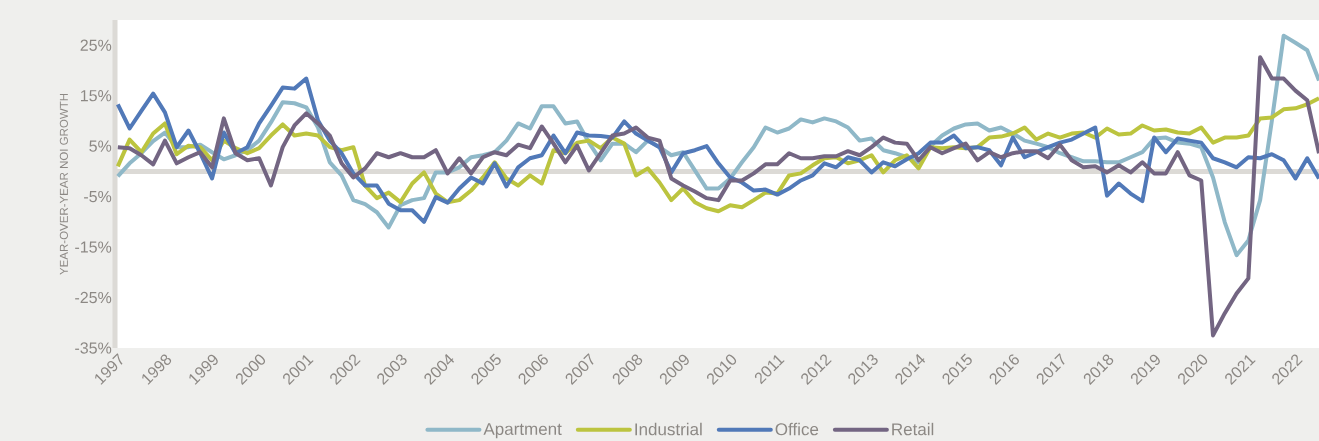 Image resolution: width=1319 pixels, height=441 pixels. What do you see at coordinates (93, 348) in the screenshot?
I see `y-tick-label: -35%` at bounding box center [93, 348].